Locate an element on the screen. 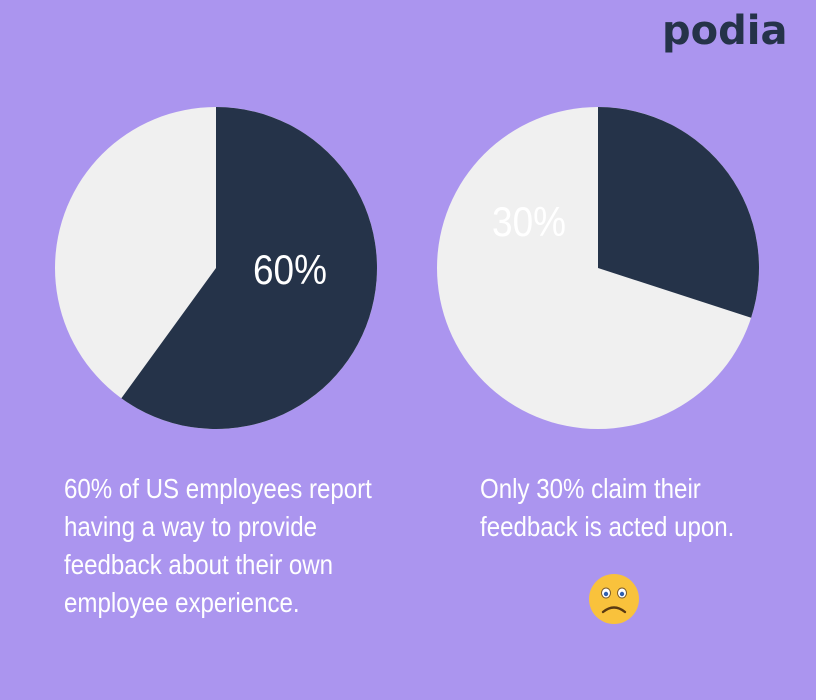  caption-left-line-1: 60% of US employees report is located at coordinates (218, 488).